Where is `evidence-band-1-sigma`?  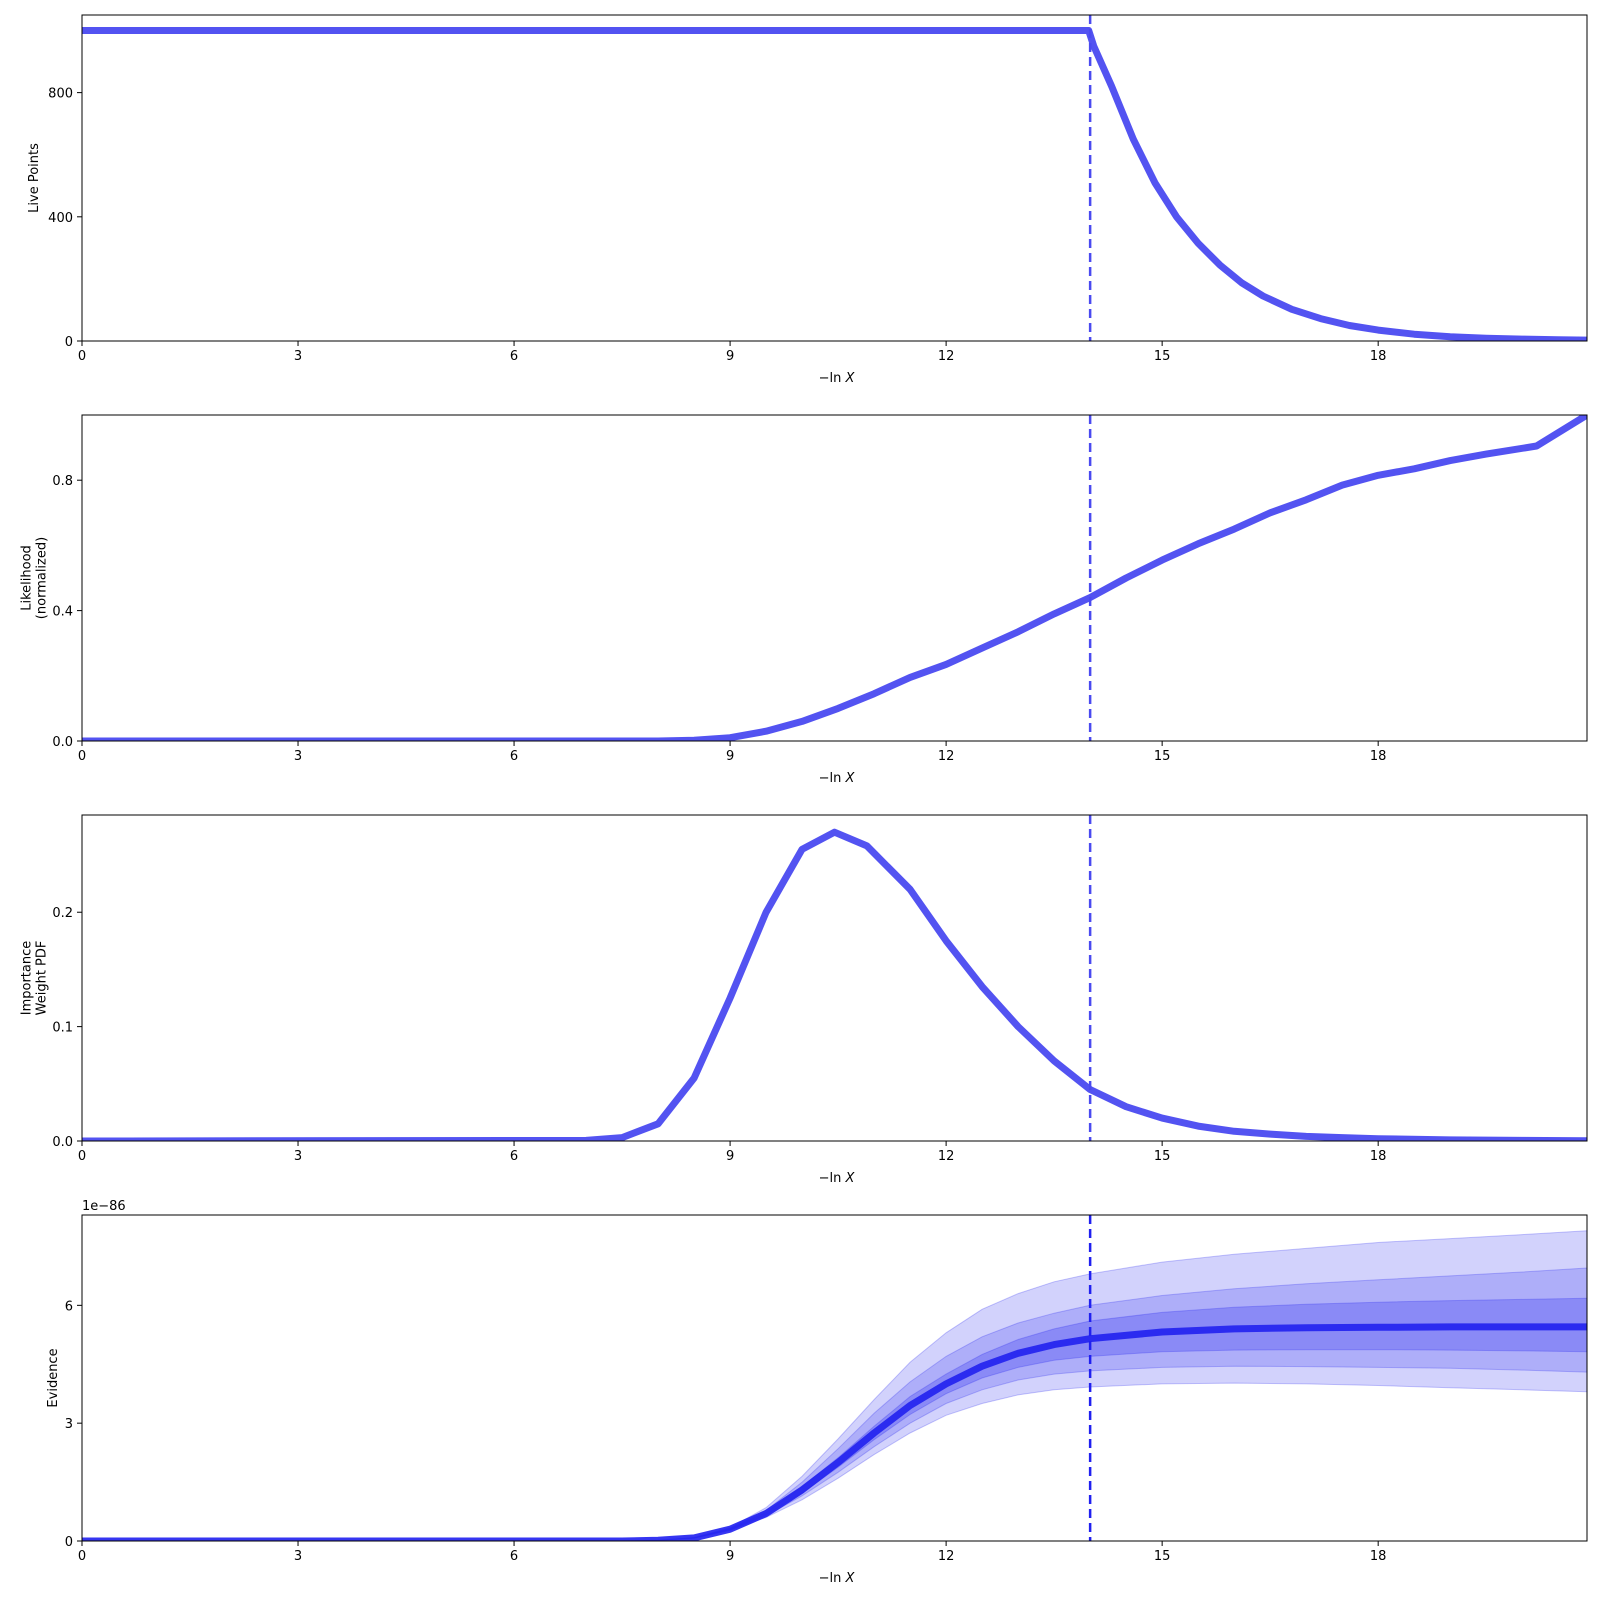 evidence-band-1-sigma is located at coordinates (834, 1419).